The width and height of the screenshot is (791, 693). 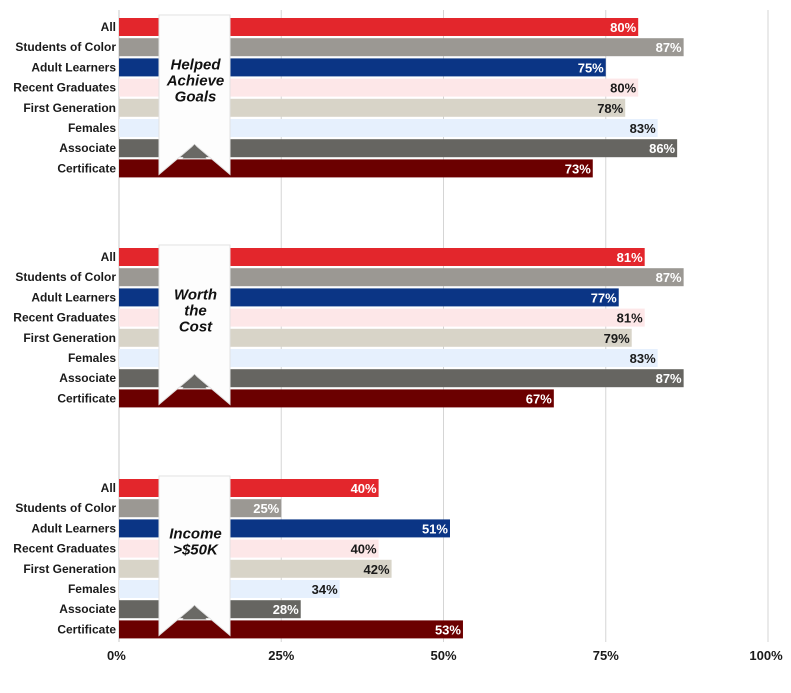 I want to click on panel-title-2-line-2: the, so click(x=195, y=311).